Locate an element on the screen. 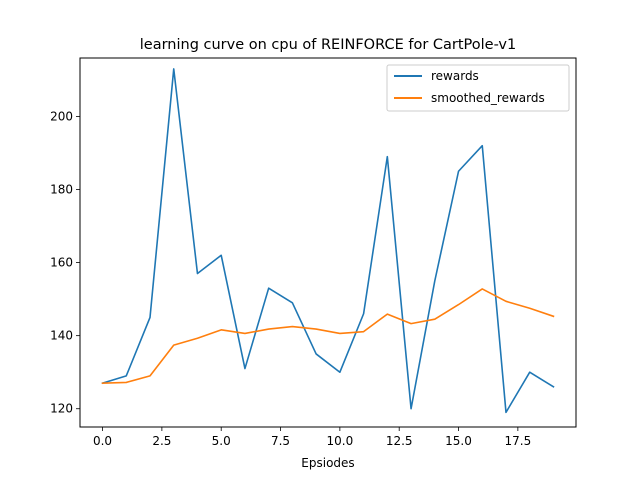 Image resolution: width=640 pixels, height=480 pixels. legend-label-smoothed-rewards: smoothed_rewards is located at coordinates (488, 98).